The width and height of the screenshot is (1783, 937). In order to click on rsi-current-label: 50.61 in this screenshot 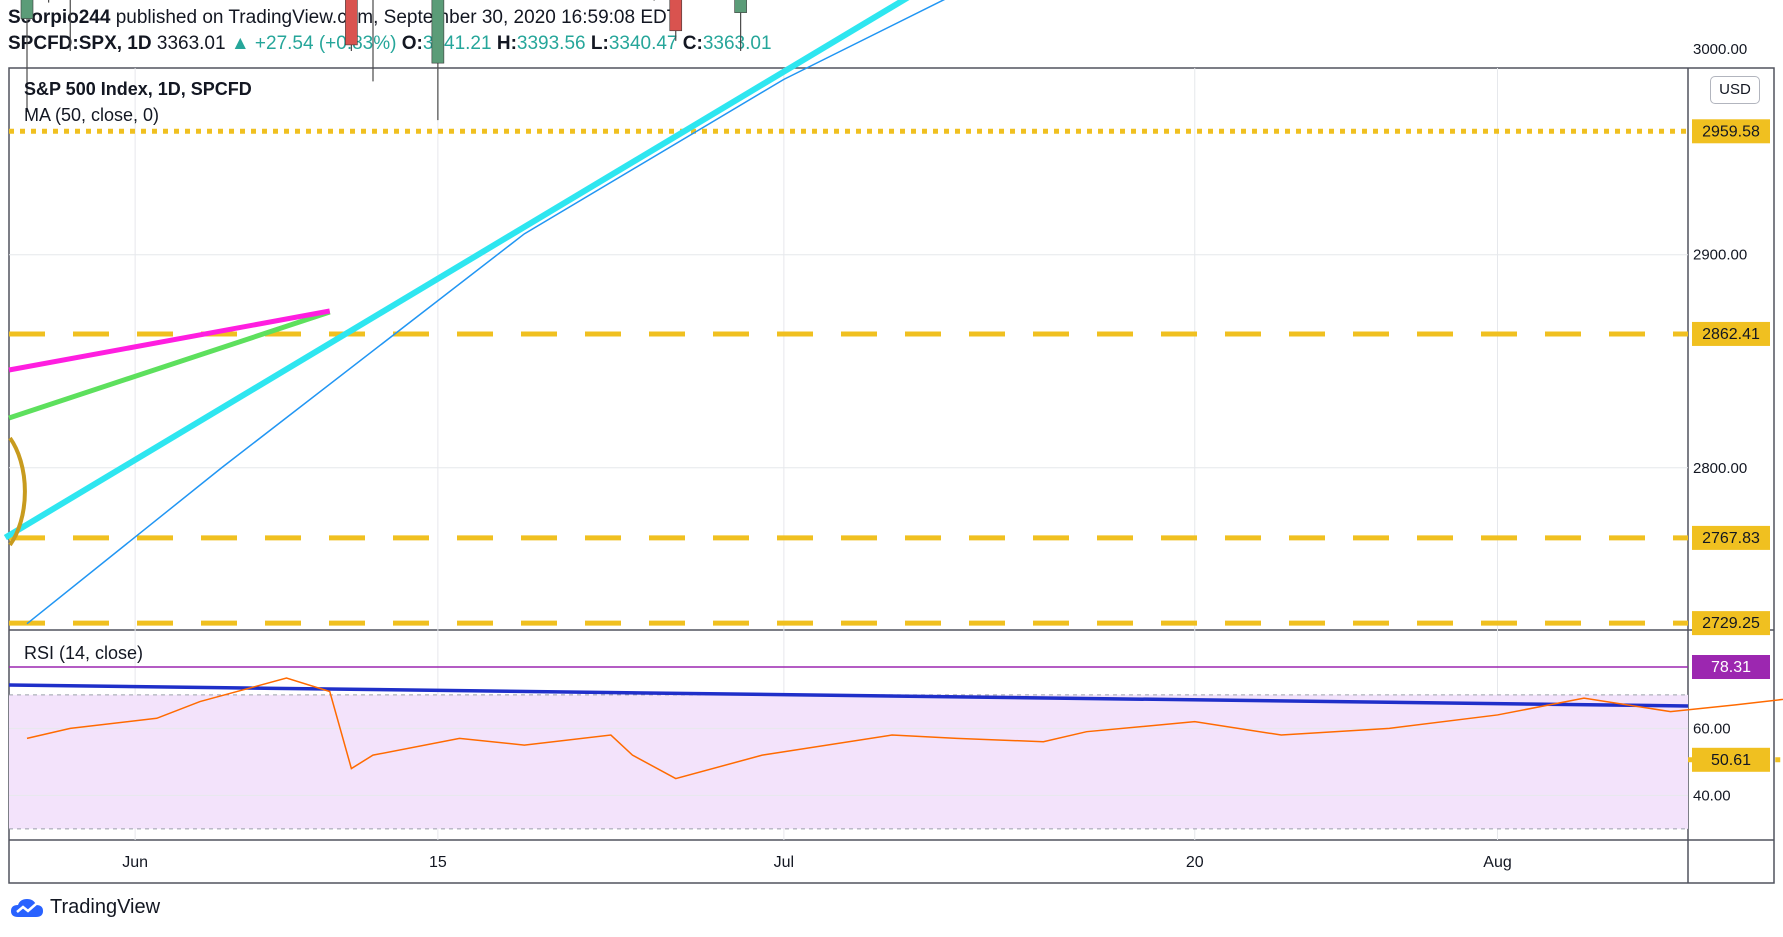, I will do `click(1731, 760)`.